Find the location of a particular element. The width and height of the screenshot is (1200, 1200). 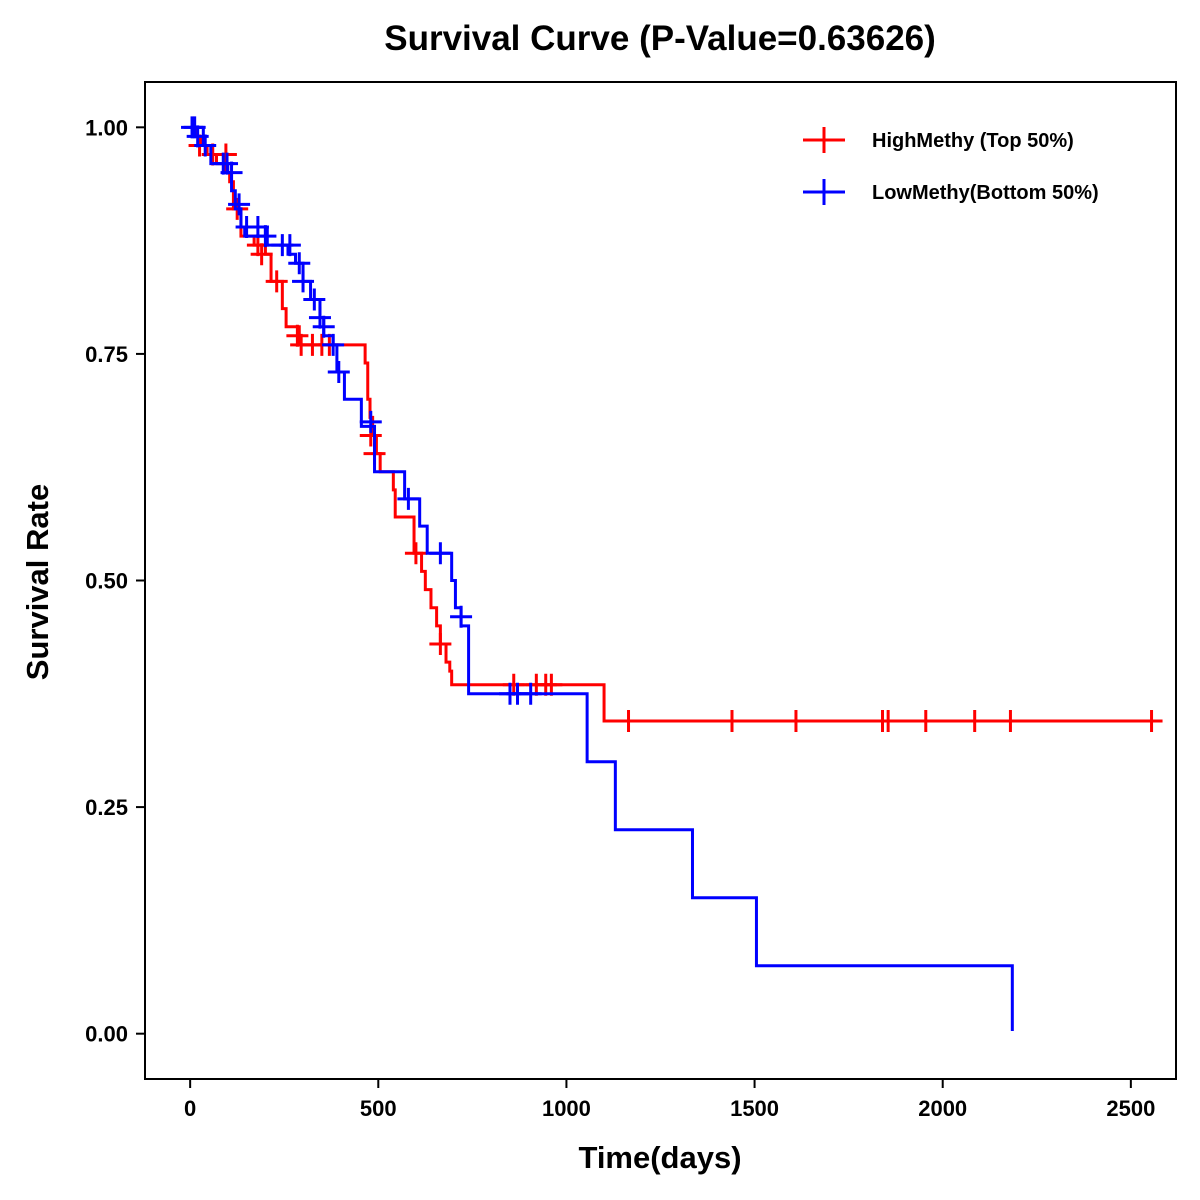

legend-label: HighMethy (Top 50%) is located at coordinates (973, 141).